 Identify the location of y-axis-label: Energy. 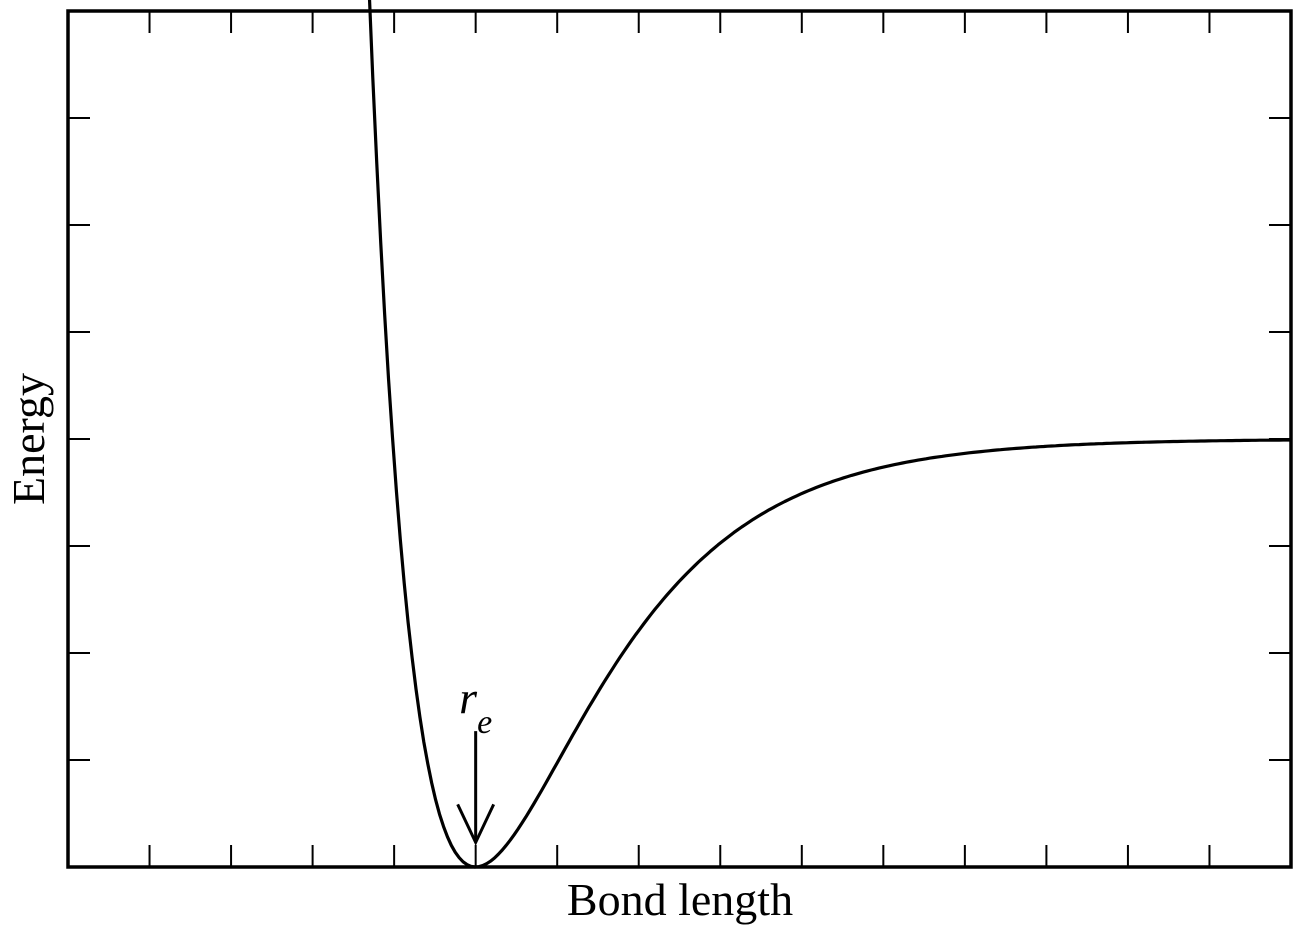
(28, 439).